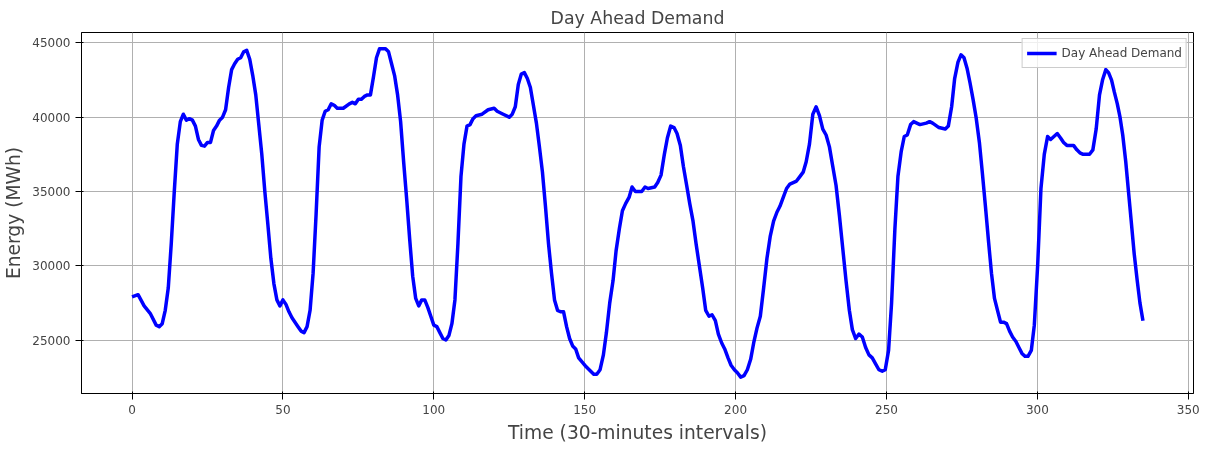 This screenshot has width=1212, height=451. I want to click on x-tick-label: 50, so click(283, 409).